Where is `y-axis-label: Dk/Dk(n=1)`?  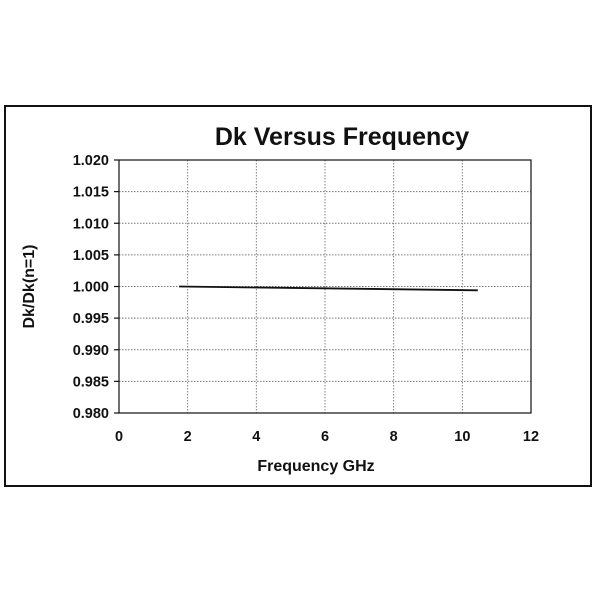
y-axis-label: Dk/Dk(n=1) is located at coordinates (29, 286).